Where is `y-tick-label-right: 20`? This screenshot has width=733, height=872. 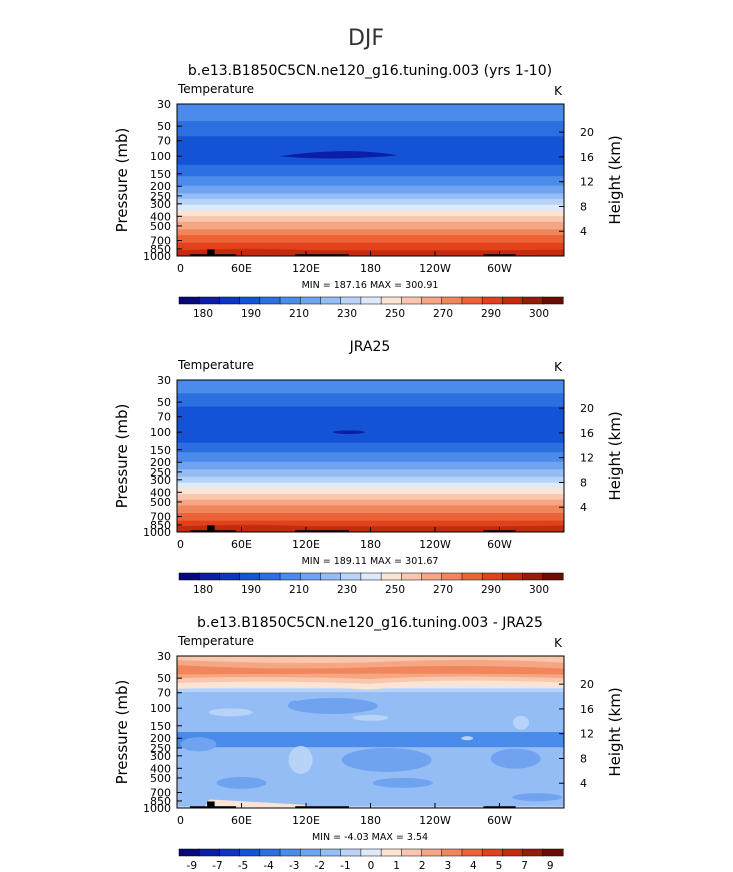 y-tick-label-right: 20 is located at coordinates (587, 408).